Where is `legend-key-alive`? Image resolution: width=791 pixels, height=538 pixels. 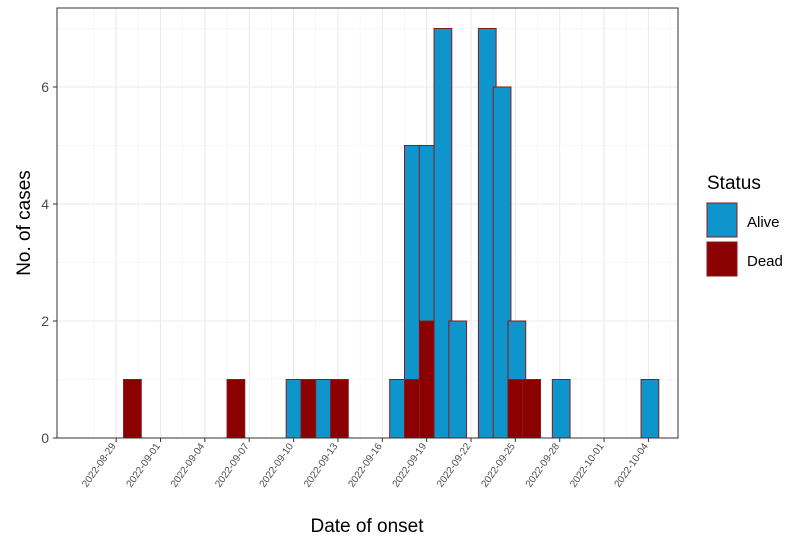
legend-key-alive is located at coordinates (722, 220).